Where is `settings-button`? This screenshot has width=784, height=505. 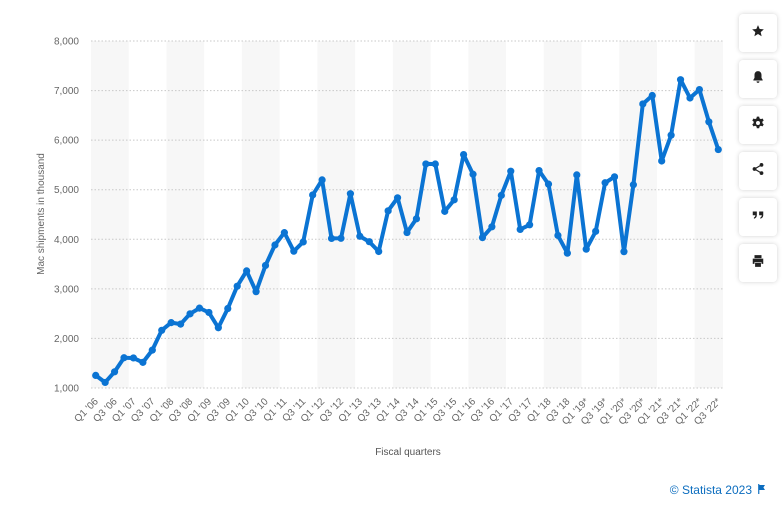 settings-button is located at coordinates (758, 125).